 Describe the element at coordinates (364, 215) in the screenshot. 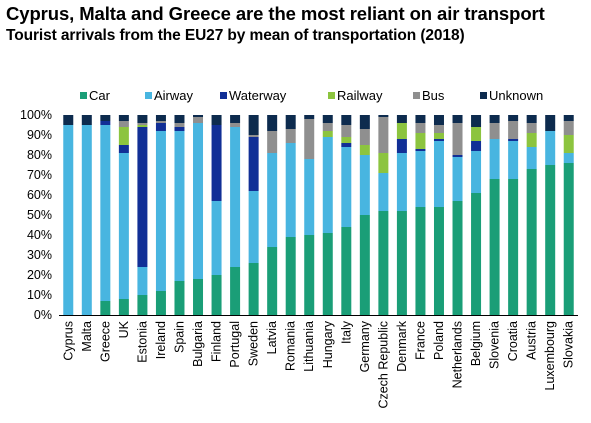

I see `bar-germany` at that location.